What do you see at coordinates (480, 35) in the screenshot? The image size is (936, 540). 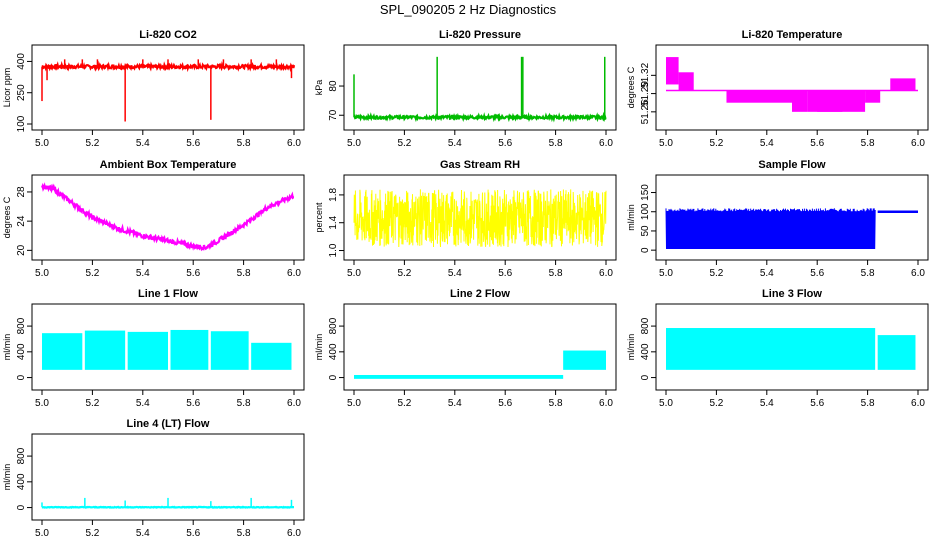 I see `chart-title: Li-820 Pressure` at bounding box center [480, 35].